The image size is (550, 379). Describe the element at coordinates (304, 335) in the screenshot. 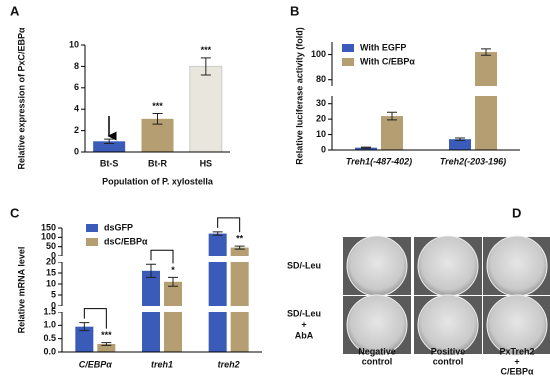

I see `row-label: AbA` at that location.